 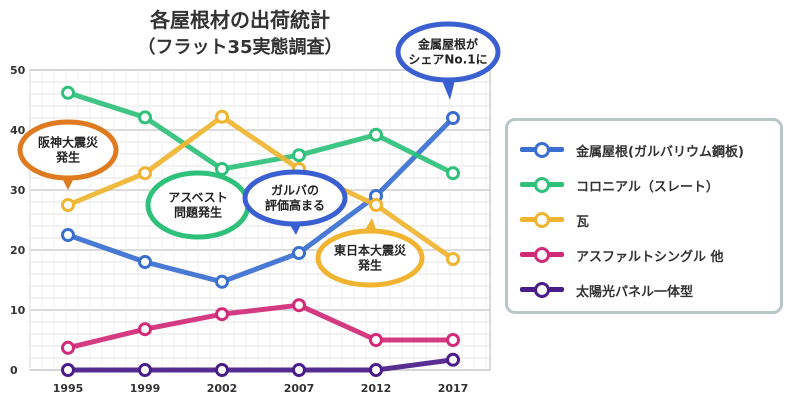 What do you see at coordinates (647, 187) in the screenshot?
I see `legend-label: コロニアル（スレート）` at bounding box center [647, 187].